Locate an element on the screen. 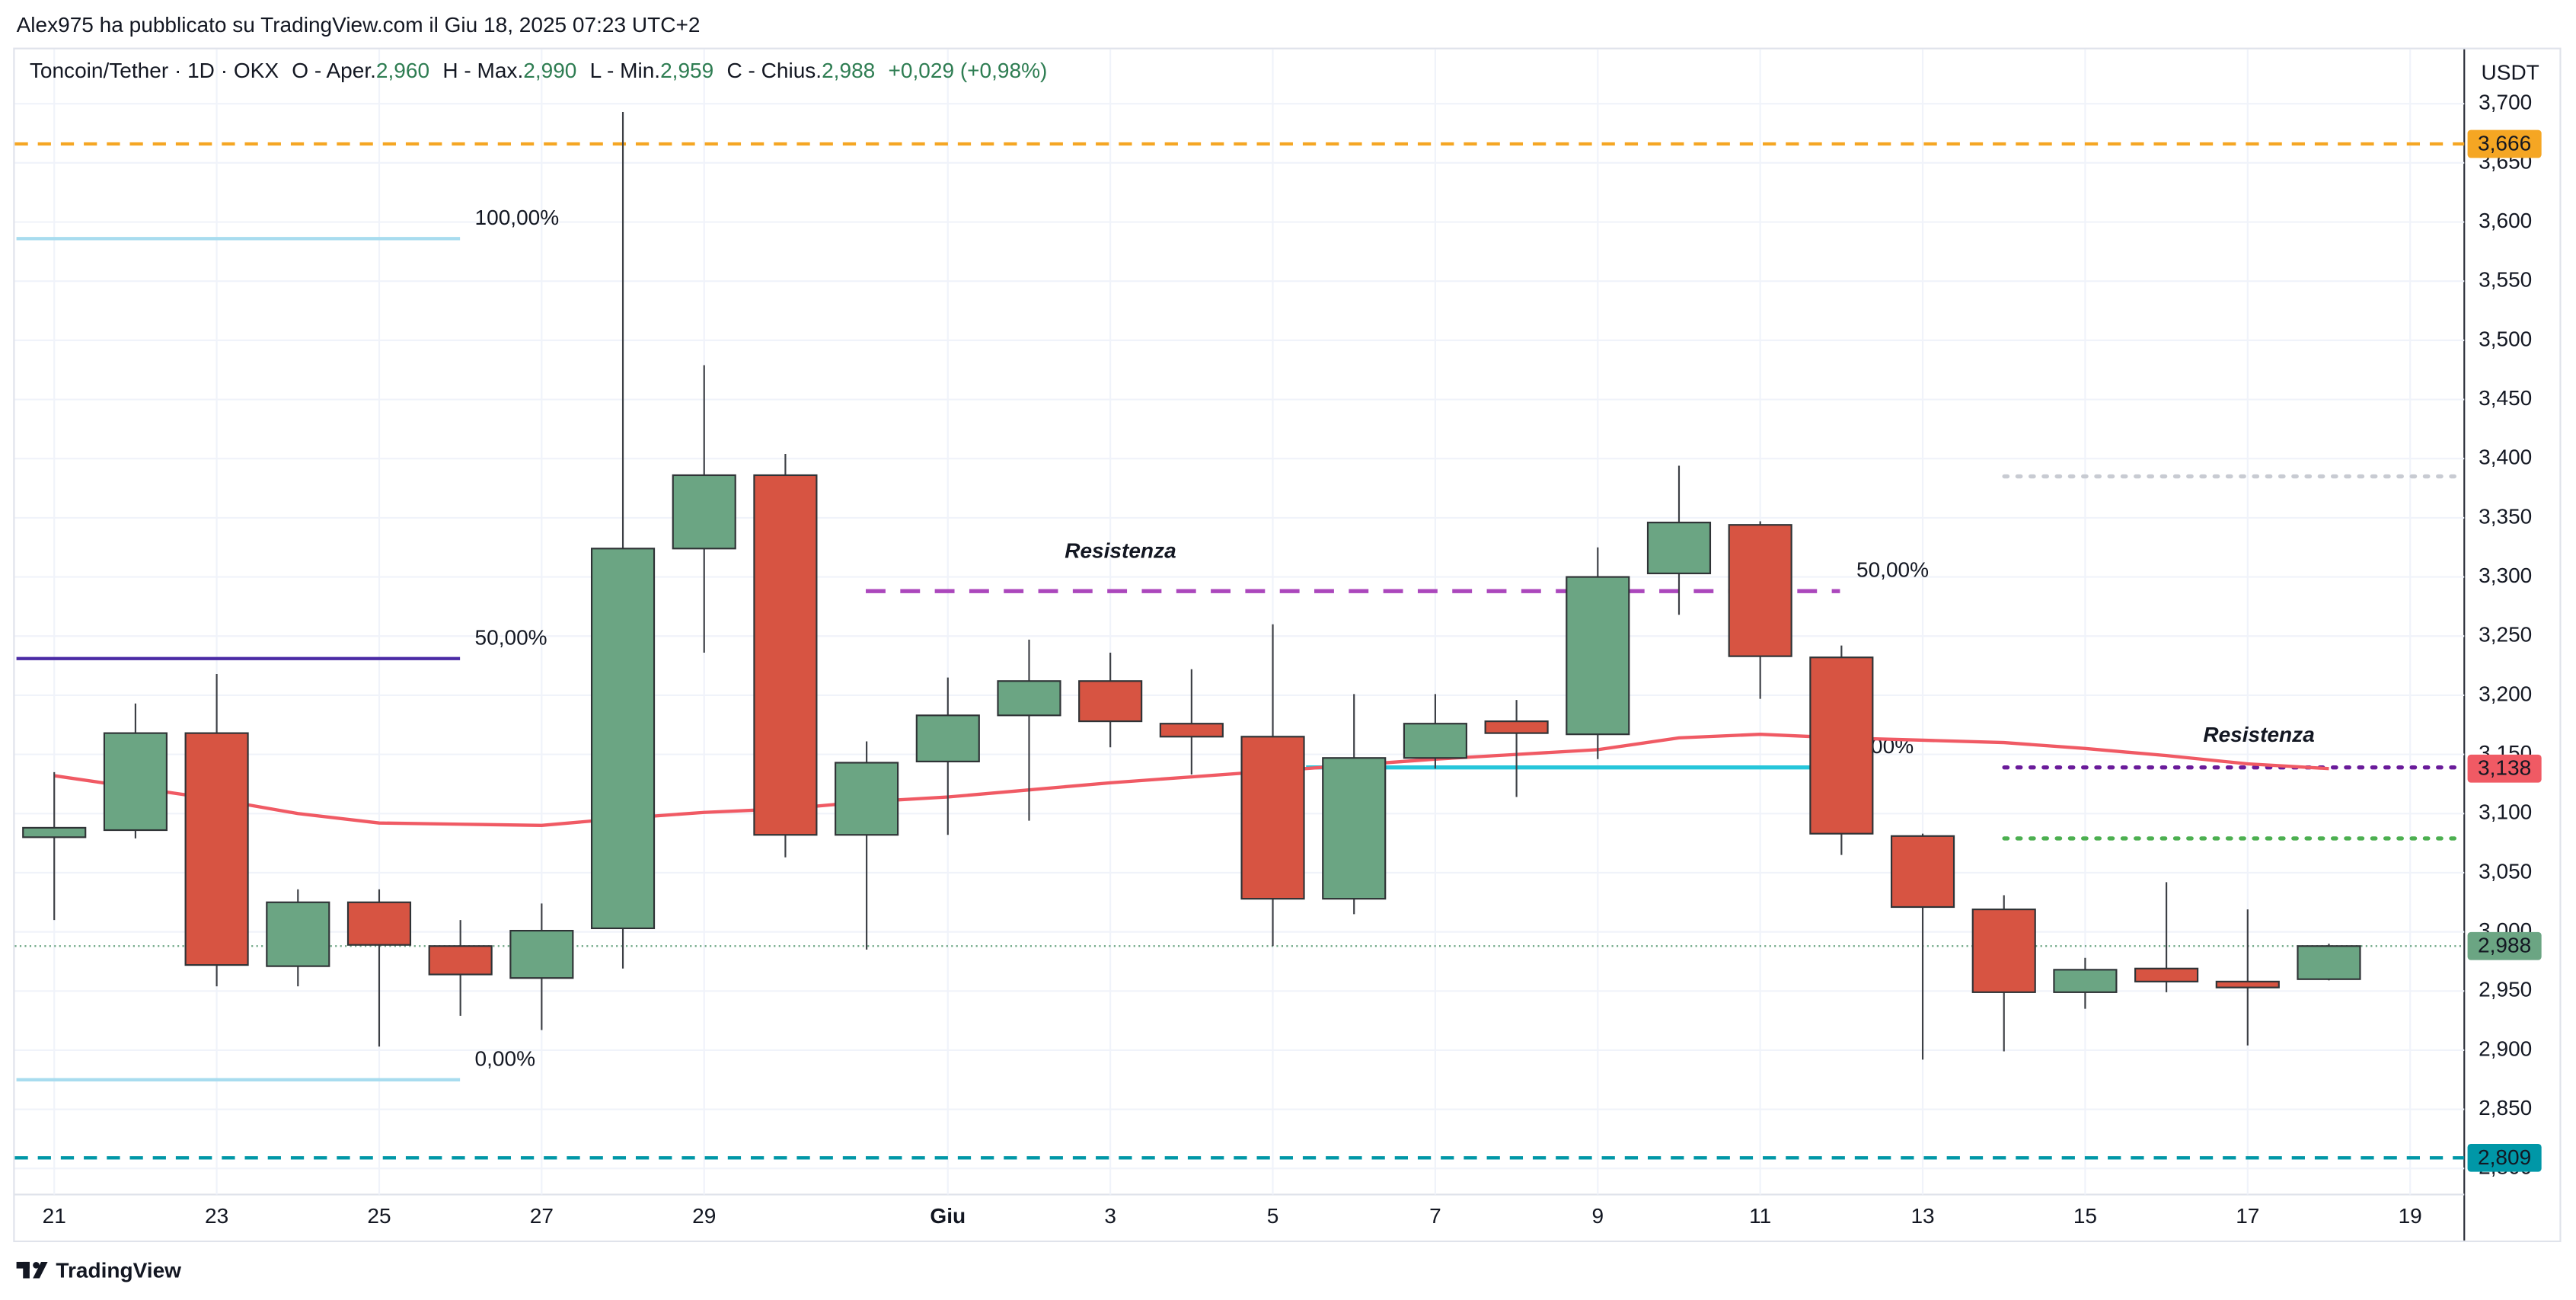  y-tick-label: 3,350 is located at coordinates (2505, 516).